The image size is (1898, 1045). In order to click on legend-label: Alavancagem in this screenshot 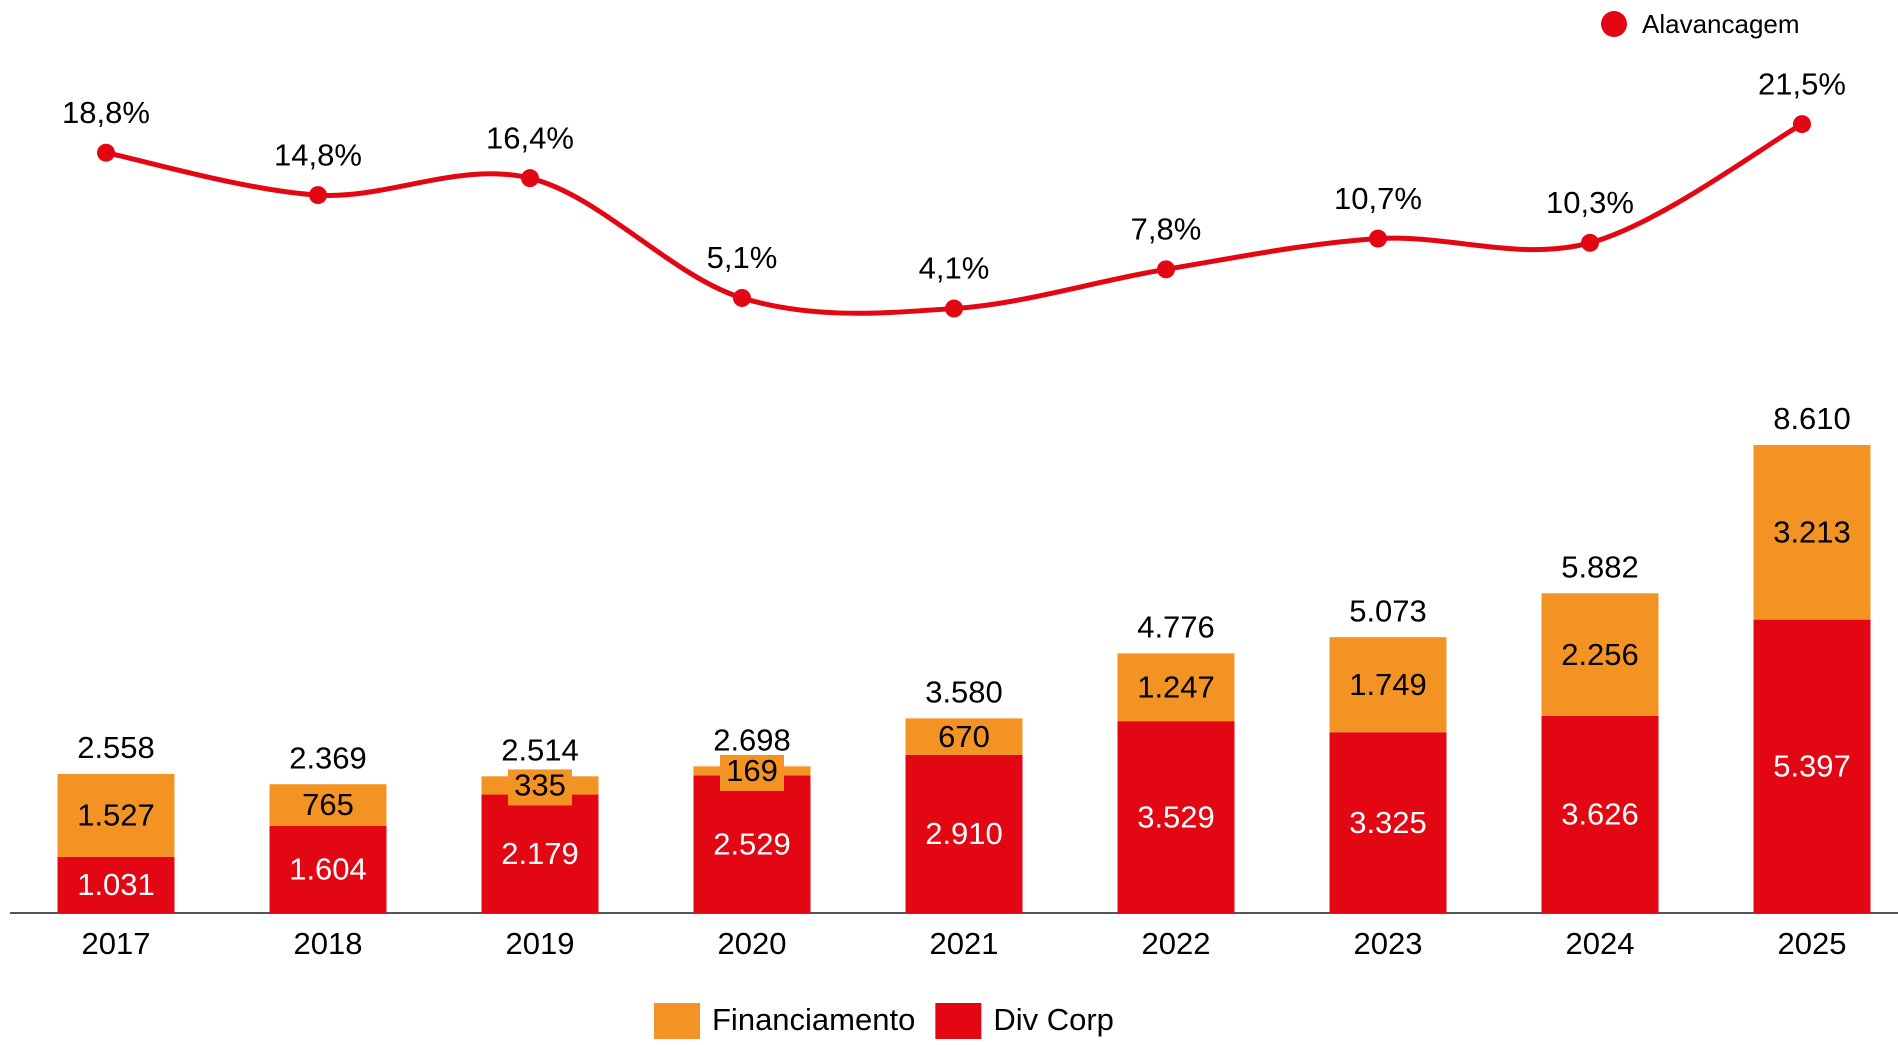, I will do `click(1721, 24)`.